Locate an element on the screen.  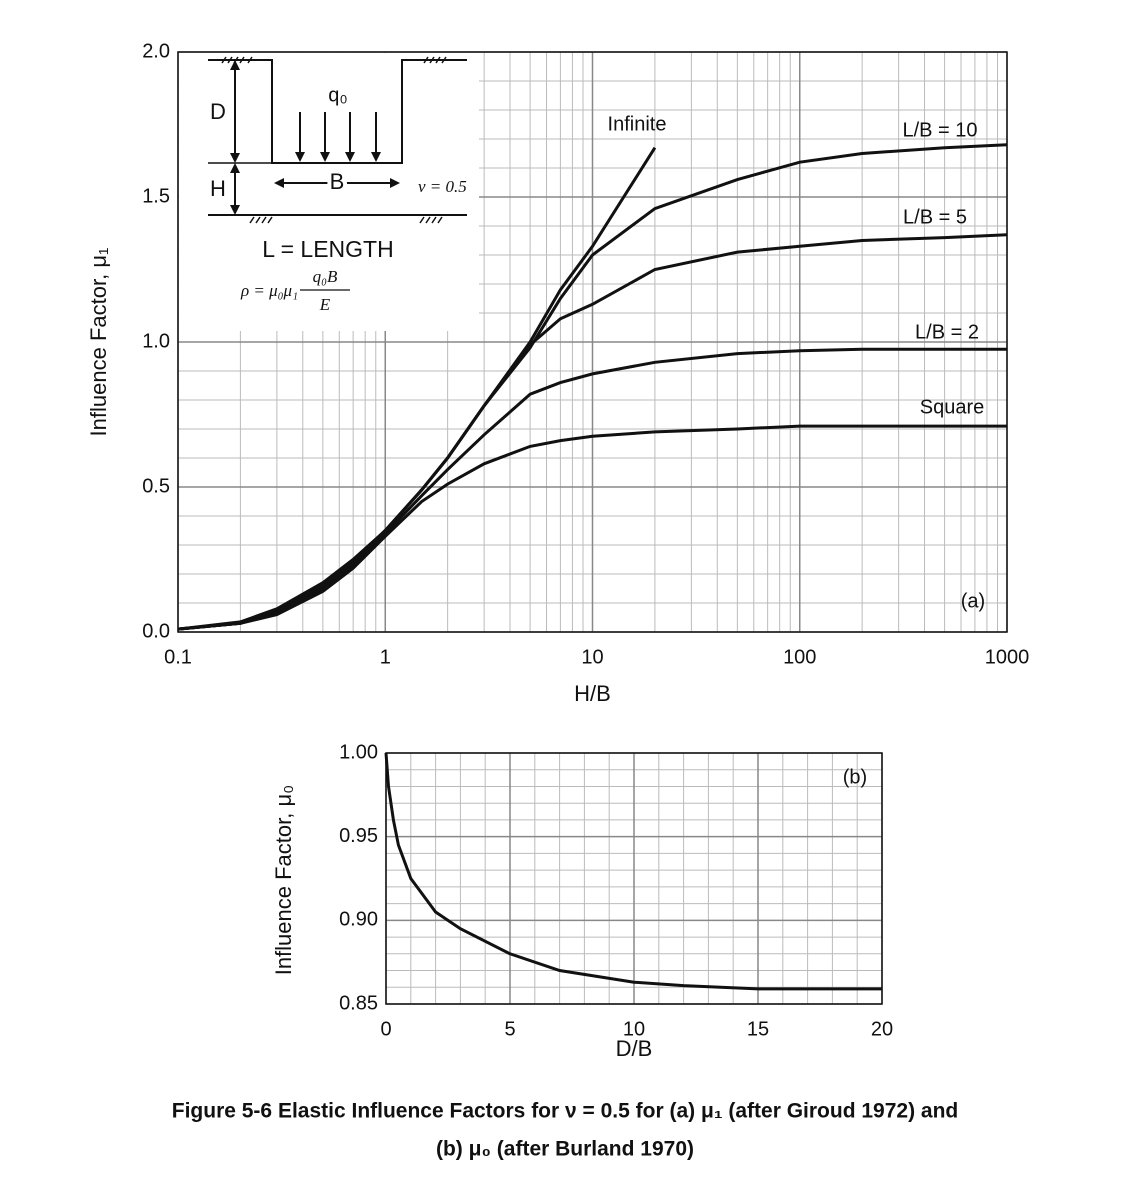
x-tick-label: 20 is located at coordinates (882, 1029).